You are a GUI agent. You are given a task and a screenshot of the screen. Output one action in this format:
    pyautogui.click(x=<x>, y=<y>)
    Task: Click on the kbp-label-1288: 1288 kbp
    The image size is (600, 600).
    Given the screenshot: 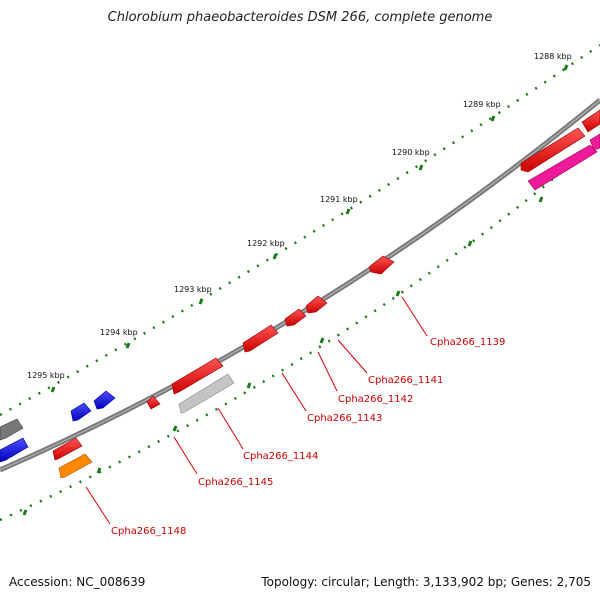 What is the action you would take?
    pyautogui.click(x=553, y=56)
    